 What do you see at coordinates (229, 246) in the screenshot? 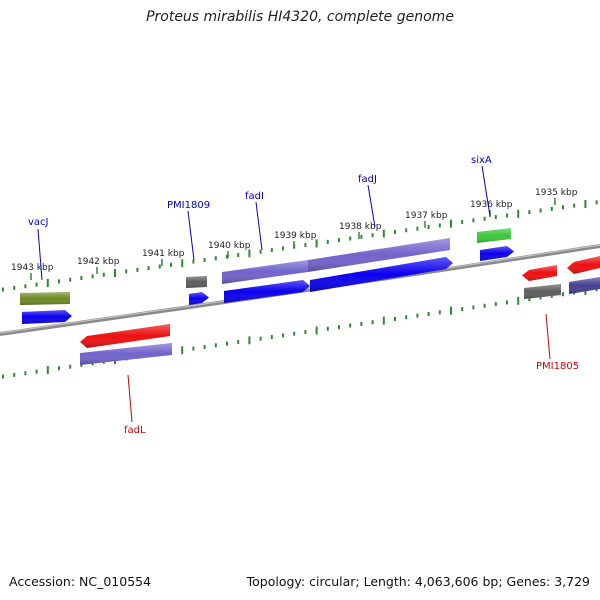
I see `tick-label: 1940 kbp` at bounding box center [229, 246].